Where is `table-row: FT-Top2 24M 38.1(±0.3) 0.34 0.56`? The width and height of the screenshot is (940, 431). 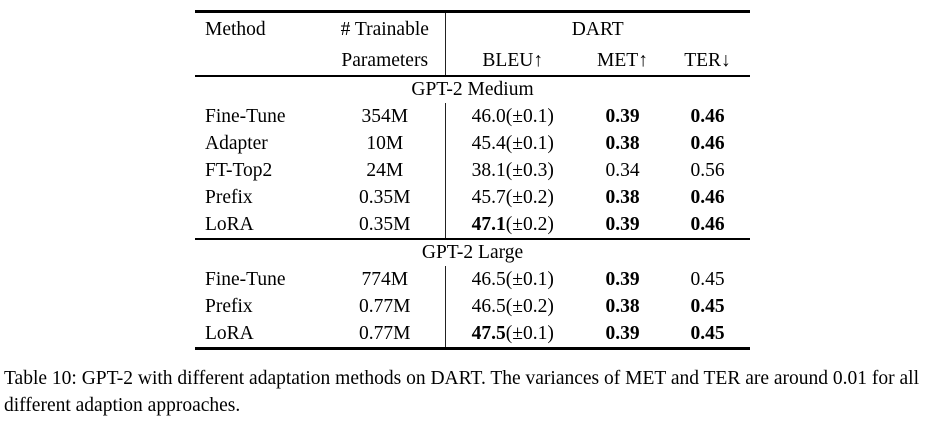
table-row: FT-Top2 24M 38.1(±0.3) 0.34 0.56 is located at coordinates (472, 170).